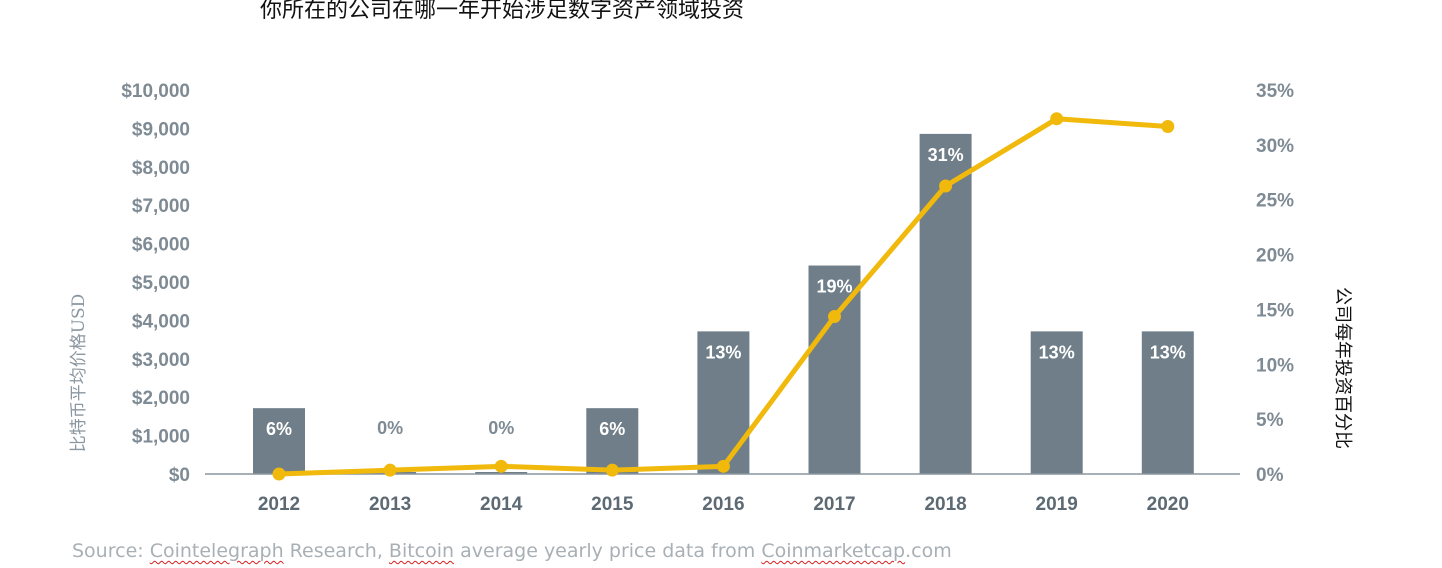 The image size is (1442, 568). Describe the element at coordinates (161, 283) in the screenshot. I see `y-left-tick-label: $5,000` at that location.